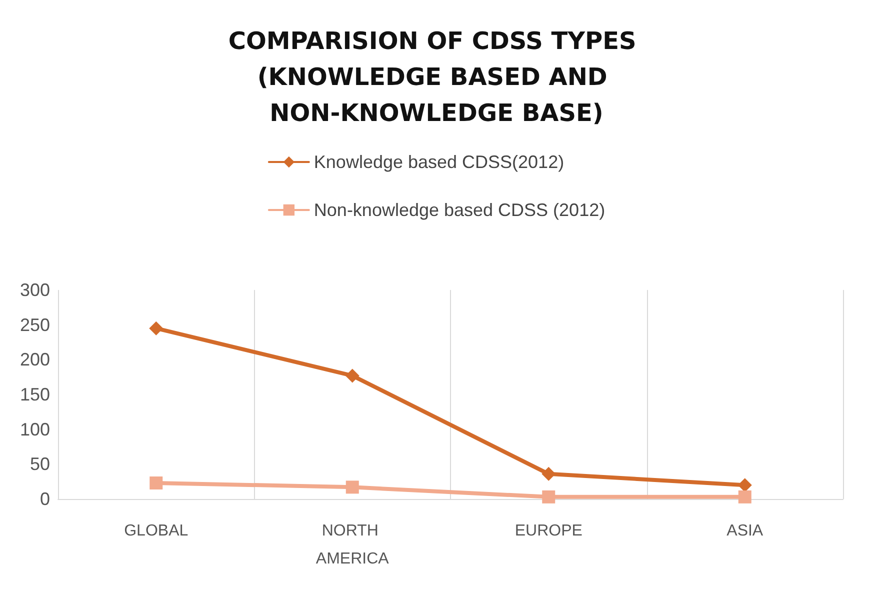  I want to click on y-tick-label: 150, so click(35, 394).